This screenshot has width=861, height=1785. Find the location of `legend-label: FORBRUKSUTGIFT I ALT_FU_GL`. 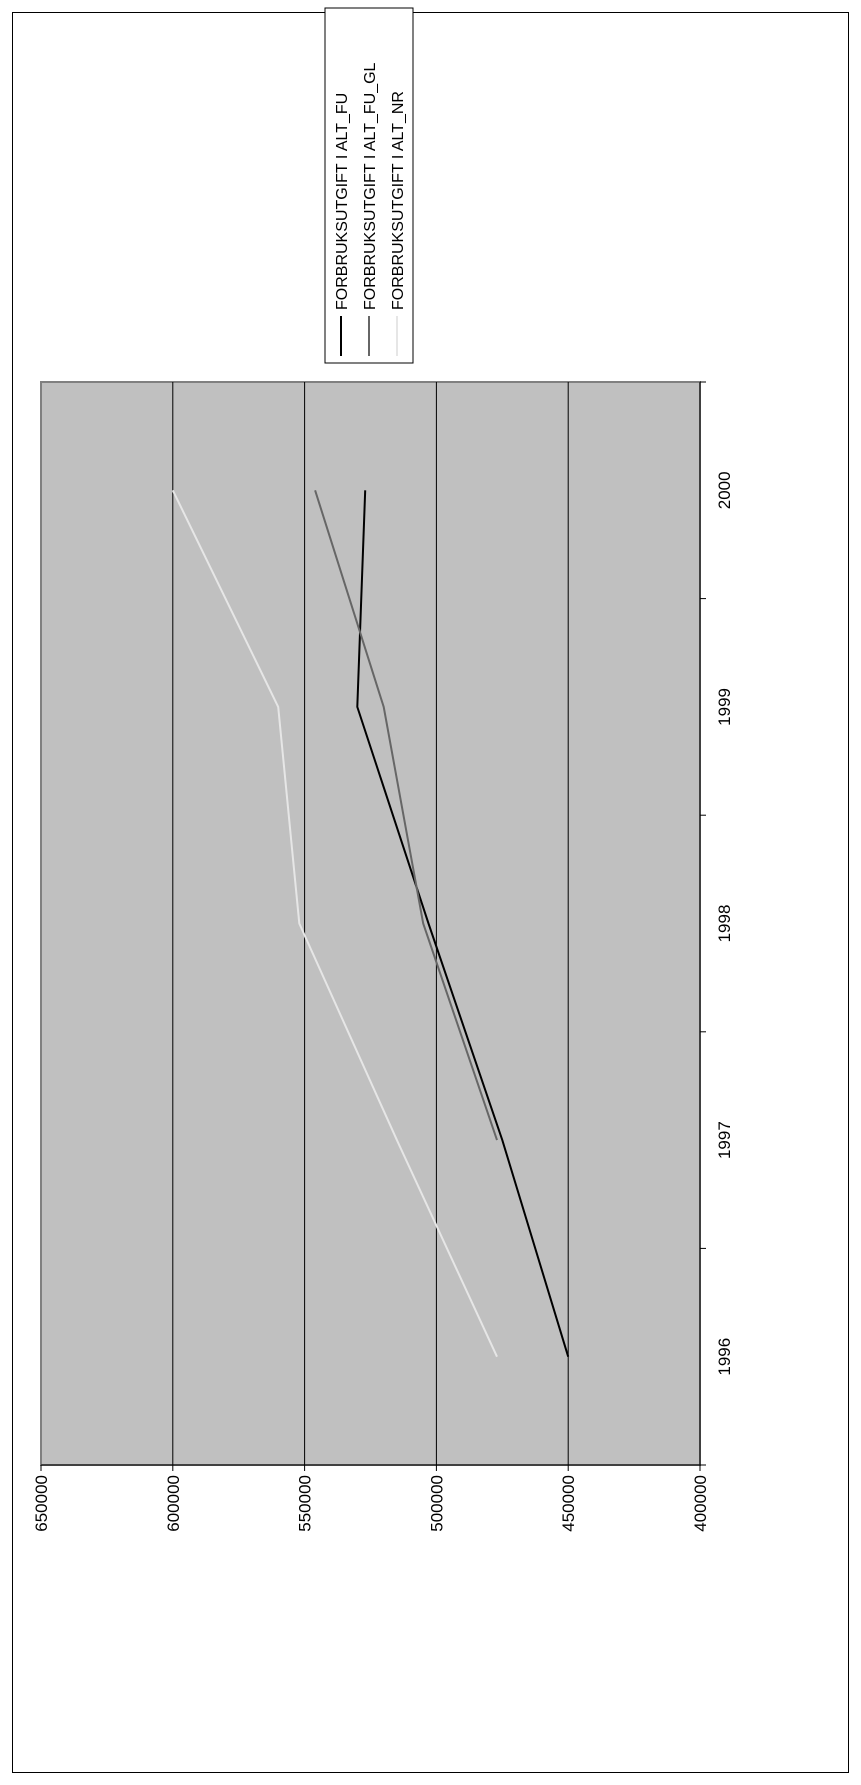

legend-label: FORBRUKSUTGIFT I ALT_FU_GL is located at coordinates (370, 186).